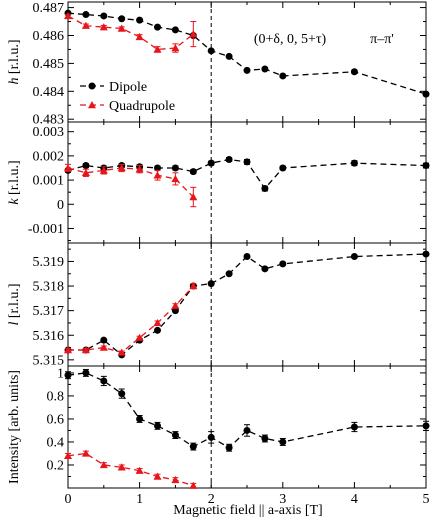 This screenshot has width=436, height=528. Describe the element at coordinates (56, 419) in the screenshot. I see `y-tick-label: 0.6` at that location.